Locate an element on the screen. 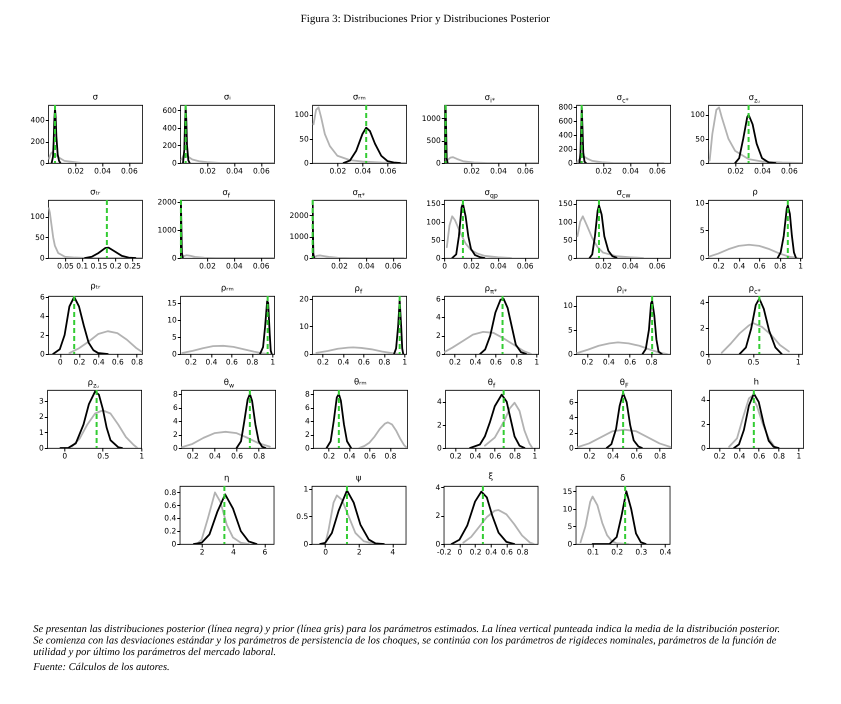 The image size is (841, 704). chart-title: ψ is located at coordinates (359, 478).